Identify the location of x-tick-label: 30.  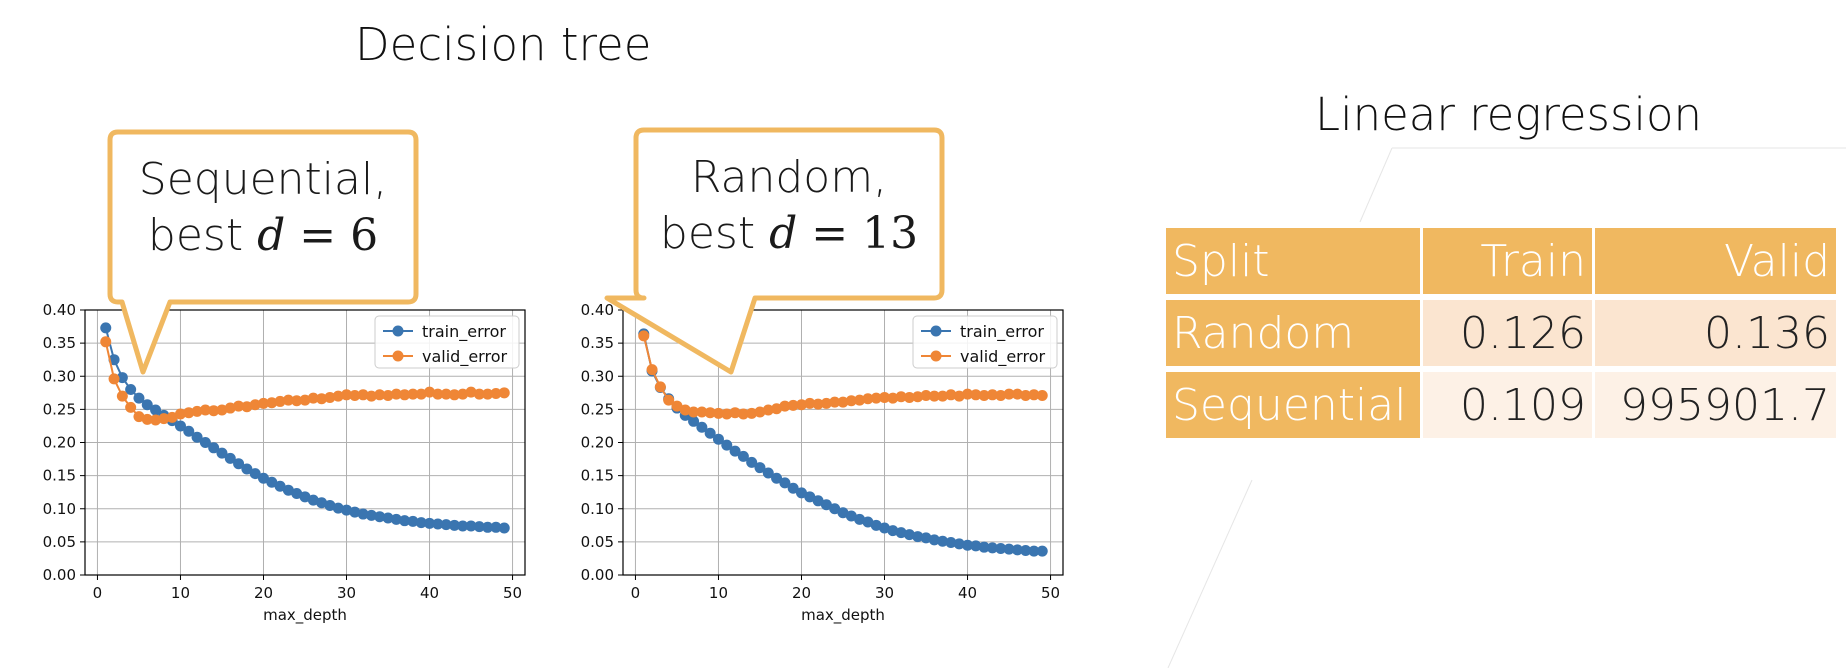
(346, 593).